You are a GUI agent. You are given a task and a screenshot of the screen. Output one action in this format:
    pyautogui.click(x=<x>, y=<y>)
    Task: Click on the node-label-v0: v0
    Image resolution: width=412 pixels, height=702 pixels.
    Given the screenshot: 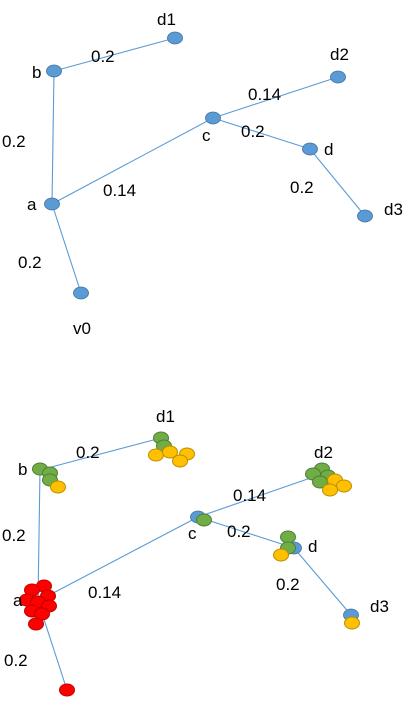 What is the action you would take?
    pyautogui.click(x=82, y=328)
    